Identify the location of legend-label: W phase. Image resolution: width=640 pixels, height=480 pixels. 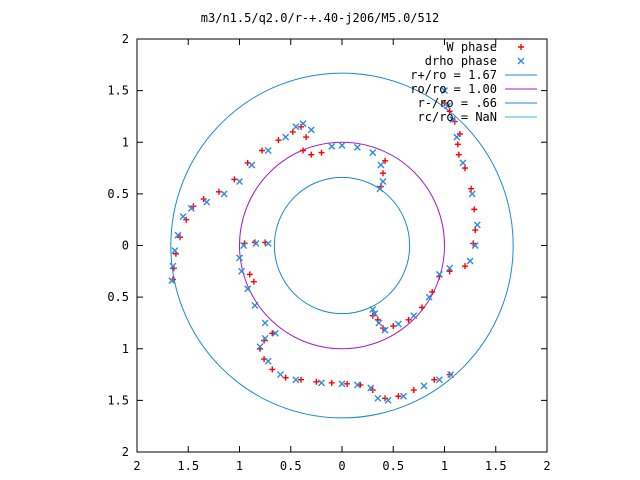
(471, 47).